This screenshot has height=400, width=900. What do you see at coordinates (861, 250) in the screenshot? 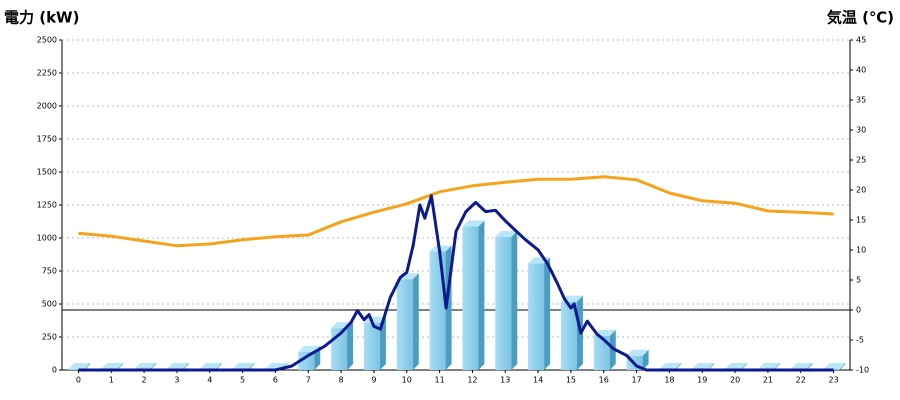
I see `y2-tick-label: 10` at bounding box center [861, 250].